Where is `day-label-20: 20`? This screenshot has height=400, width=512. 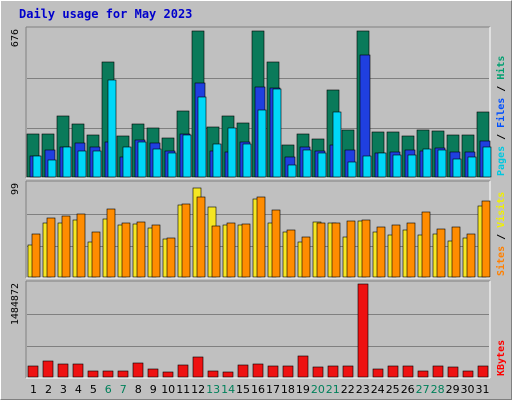 day-label-20: 20 is located at coordinates (318, 389).